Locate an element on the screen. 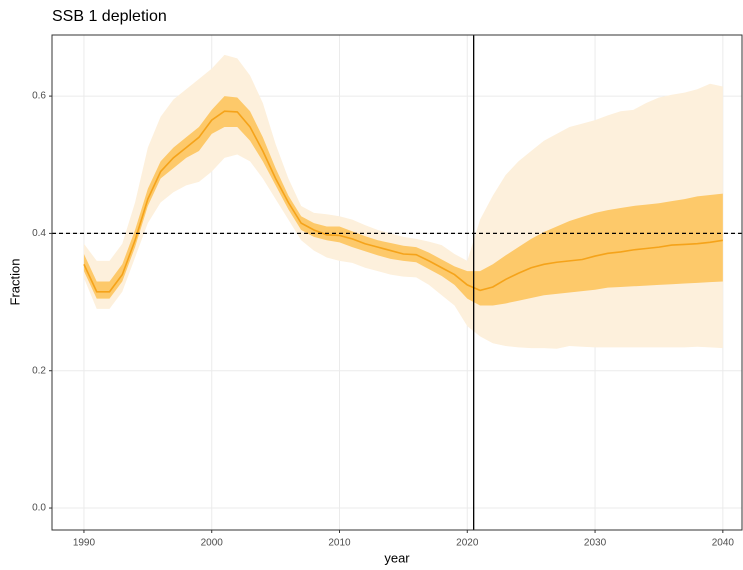 The image size is (743, 570). x-tick-label: 2030 is located at coordinates (595, 543).